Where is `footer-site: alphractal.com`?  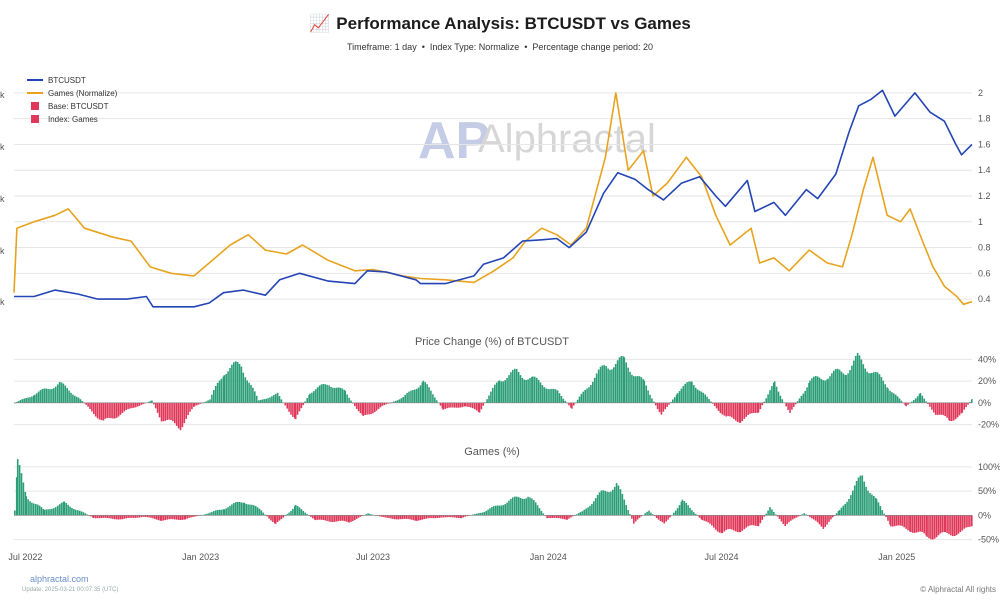 footer-site: alphractal.com is located at coordinates (59, 579).